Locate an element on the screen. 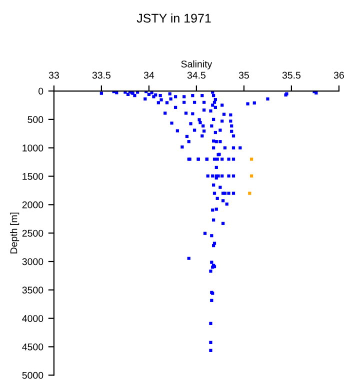 Image resolution: width=348 pixels, height=384 pixels. x-tick-label: 33.5 is located at coordinates (101, 75).